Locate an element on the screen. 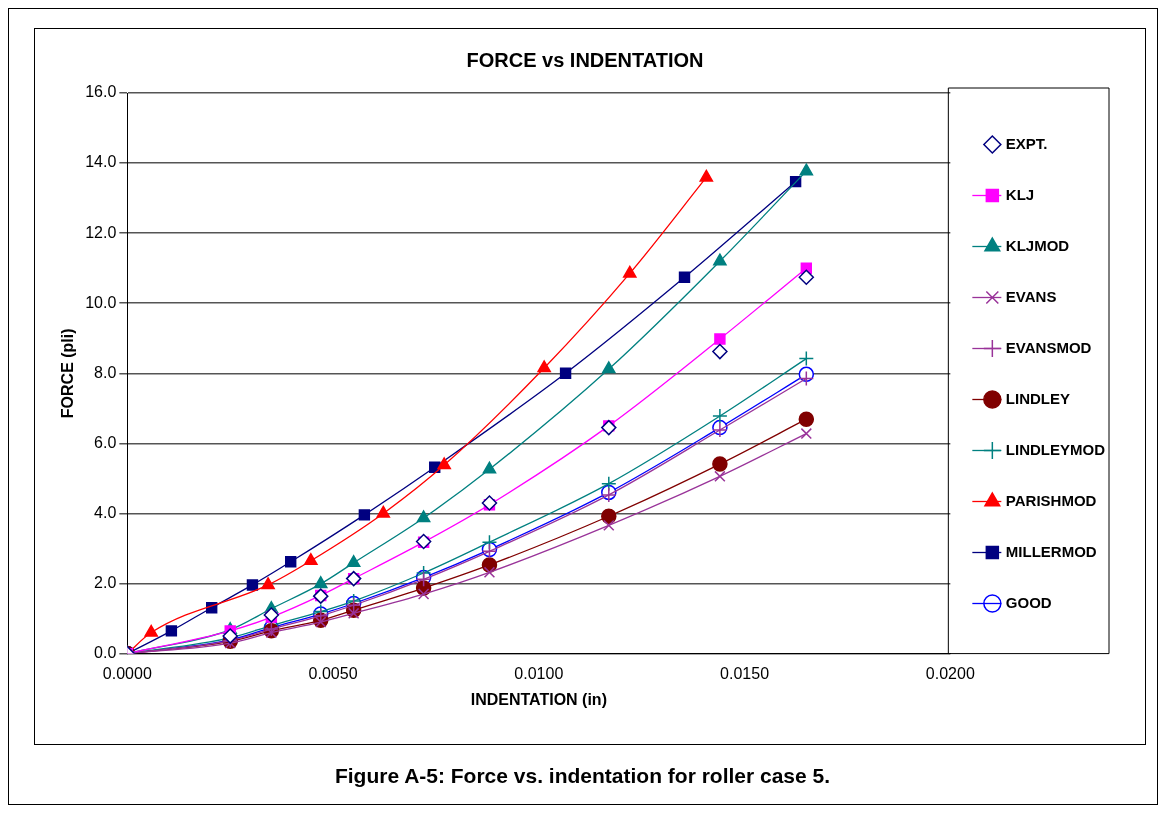 Image resolution: width=1165 pixels, height=813 pixels. legend-label: GOOD is located at coordinates (1028, 602).